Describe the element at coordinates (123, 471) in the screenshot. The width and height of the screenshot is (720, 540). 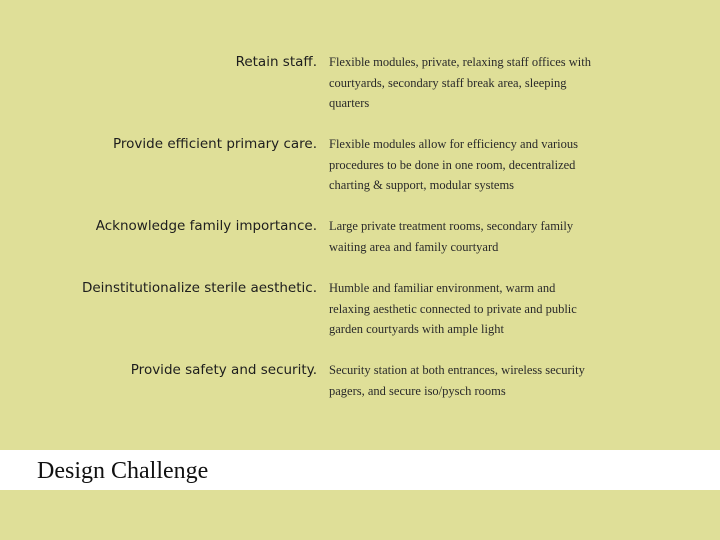
I see `slide-title: Design Challenge` at that location.